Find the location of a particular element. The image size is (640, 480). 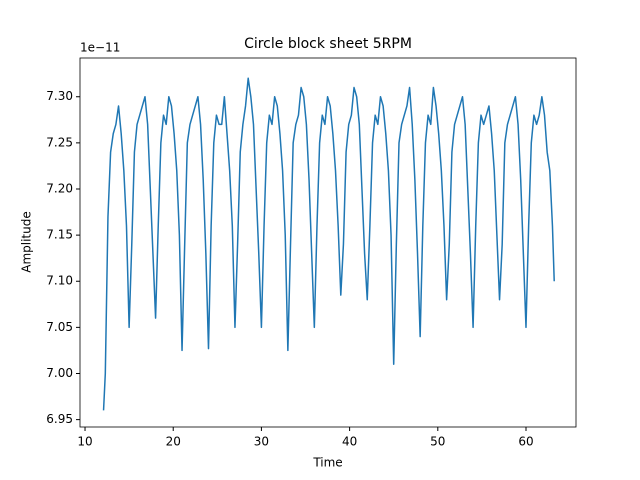

y-offset-label: 1e−11 is located at coordinates (100, 48).